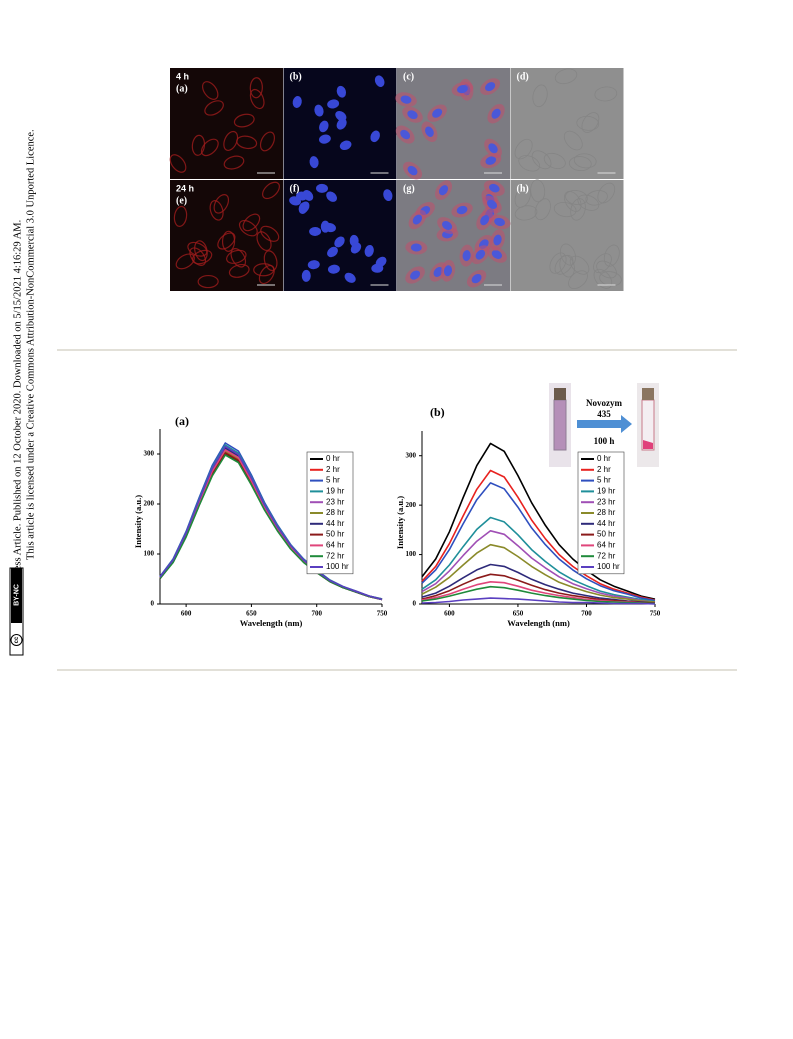  I want to click on chart-title: (b), so click(437, 412).